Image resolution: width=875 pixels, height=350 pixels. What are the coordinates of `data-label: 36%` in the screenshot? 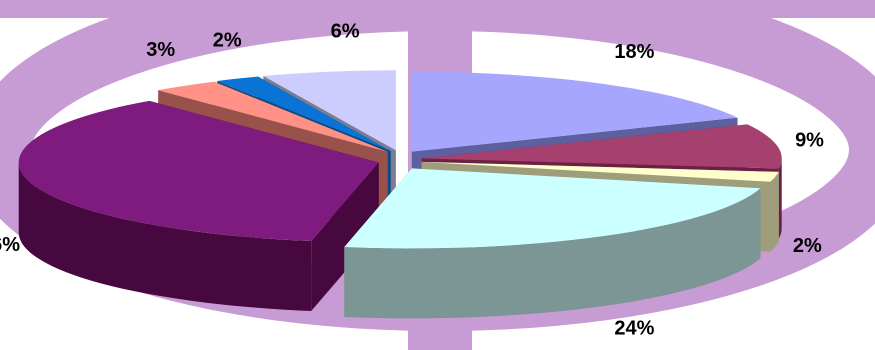 It's located at (10, 245).